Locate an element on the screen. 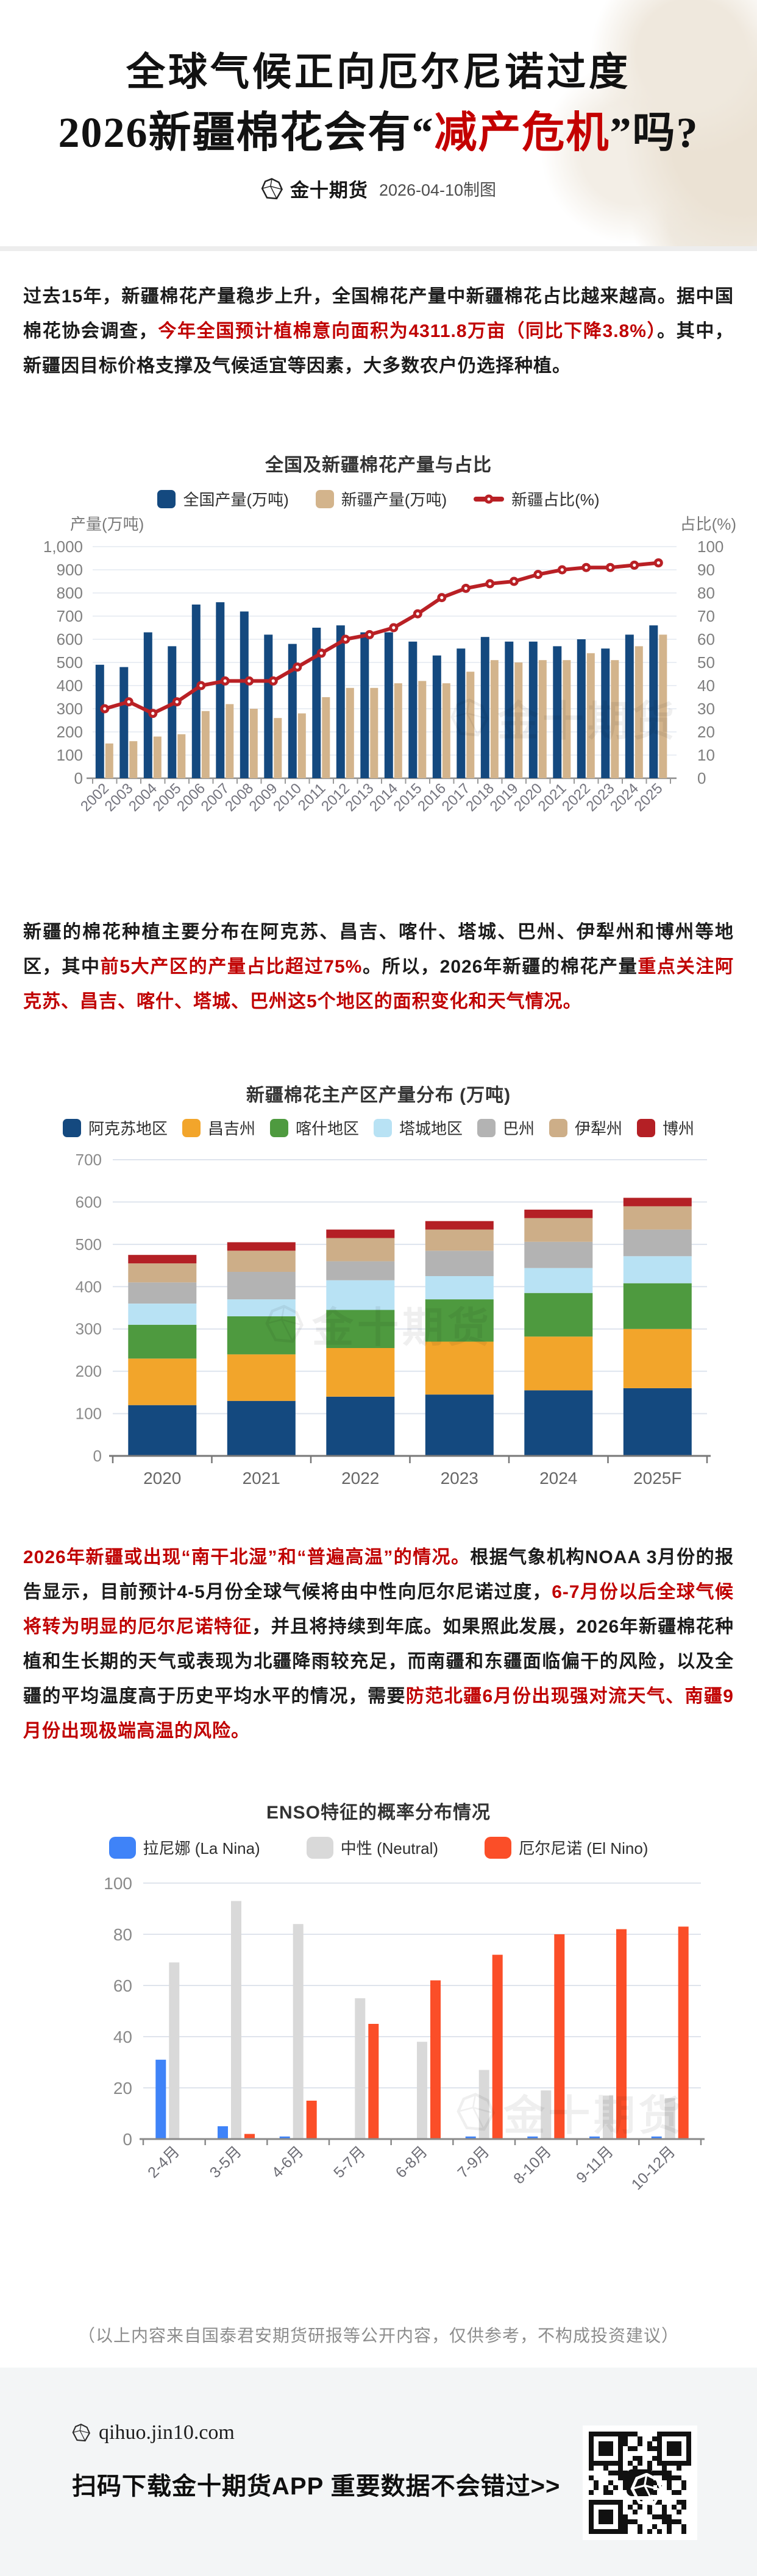 The width and height of the screenshot is (757, 2576). svg-text: 2023 is located at coordinates (460, 1478).